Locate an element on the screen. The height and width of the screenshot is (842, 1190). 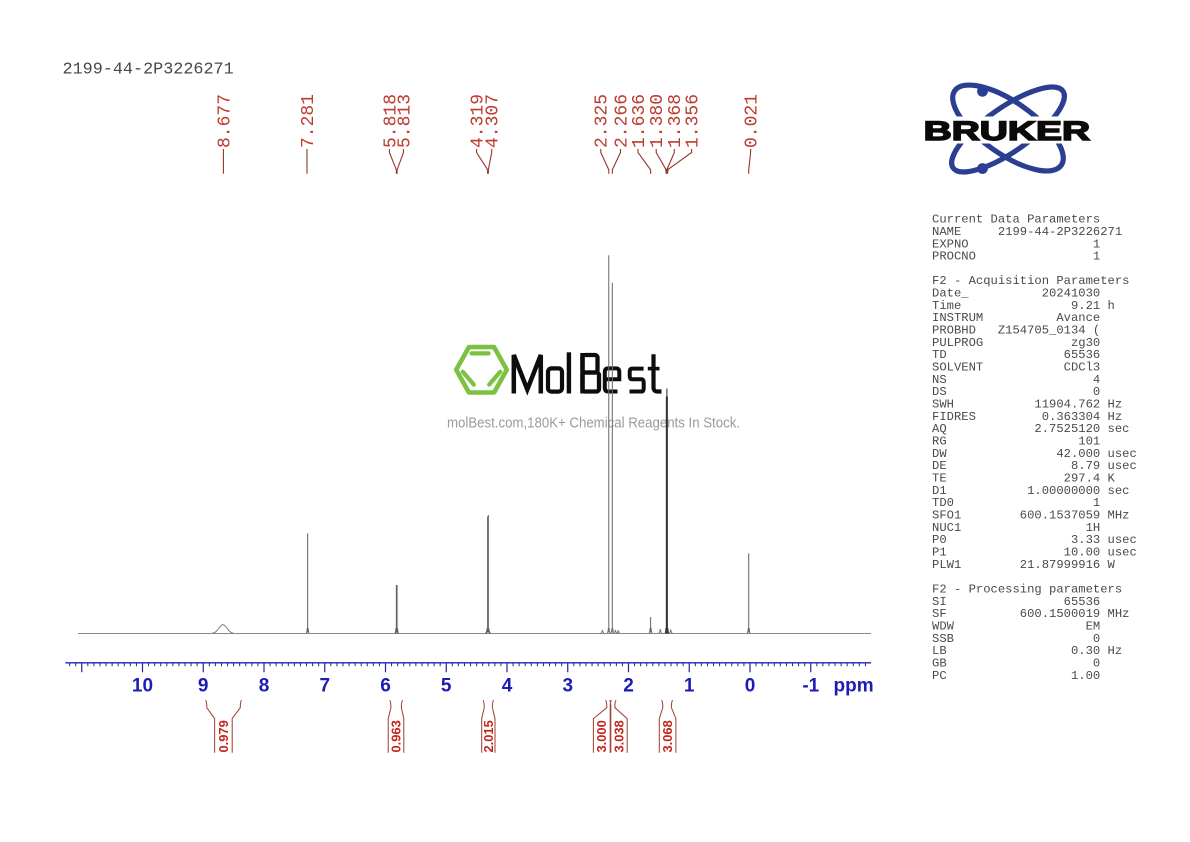
svg-text: 0.021 is located at coordinates (753, 121).